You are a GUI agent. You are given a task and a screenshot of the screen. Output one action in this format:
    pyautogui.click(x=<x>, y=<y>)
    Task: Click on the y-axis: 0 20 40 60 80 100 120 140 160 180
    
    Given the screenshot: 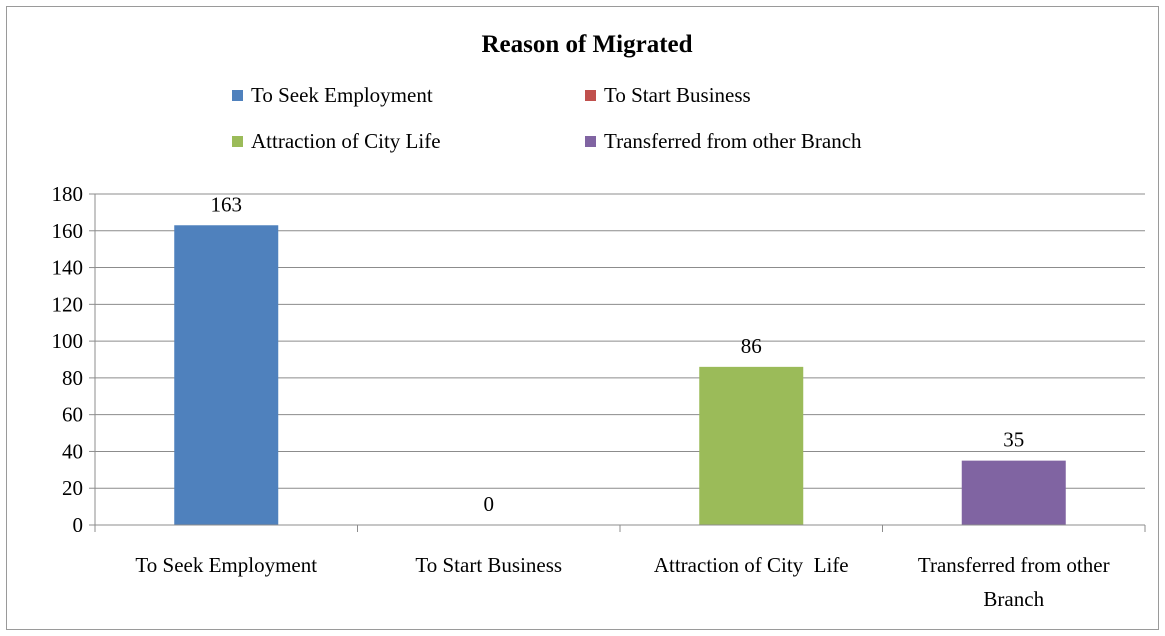 What is the action you would take?
    pyautogui.click(x=74, y=359)
    